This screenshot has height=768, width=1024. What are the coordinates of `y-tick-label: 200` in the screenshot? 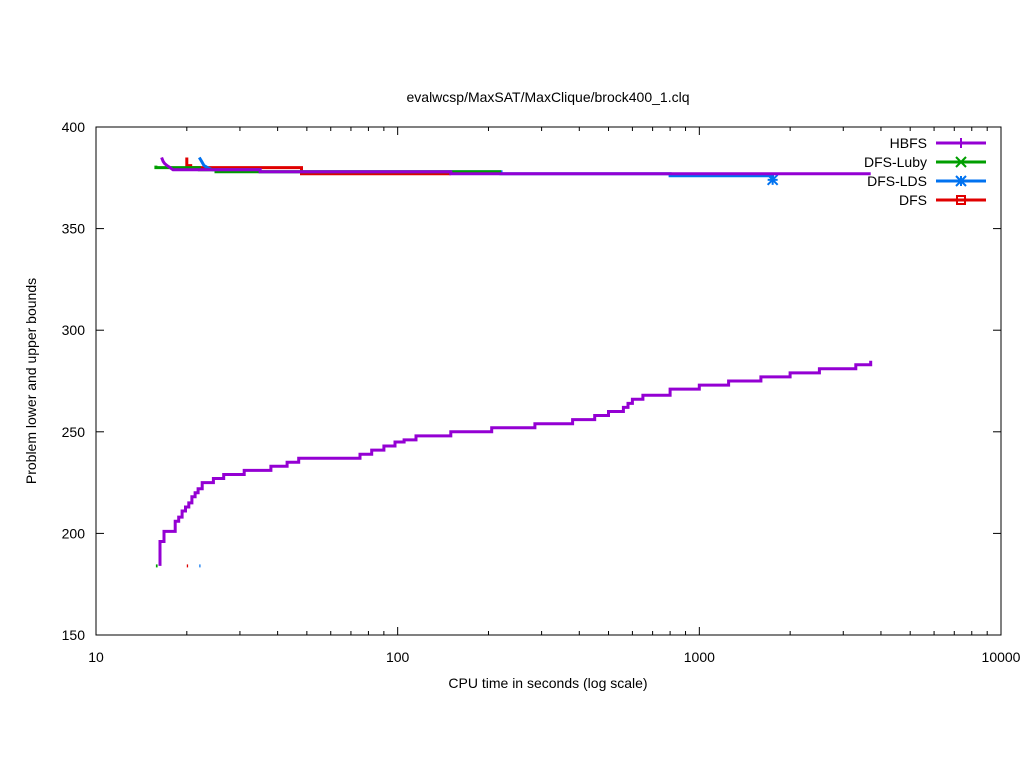 It's located at (74, 533).